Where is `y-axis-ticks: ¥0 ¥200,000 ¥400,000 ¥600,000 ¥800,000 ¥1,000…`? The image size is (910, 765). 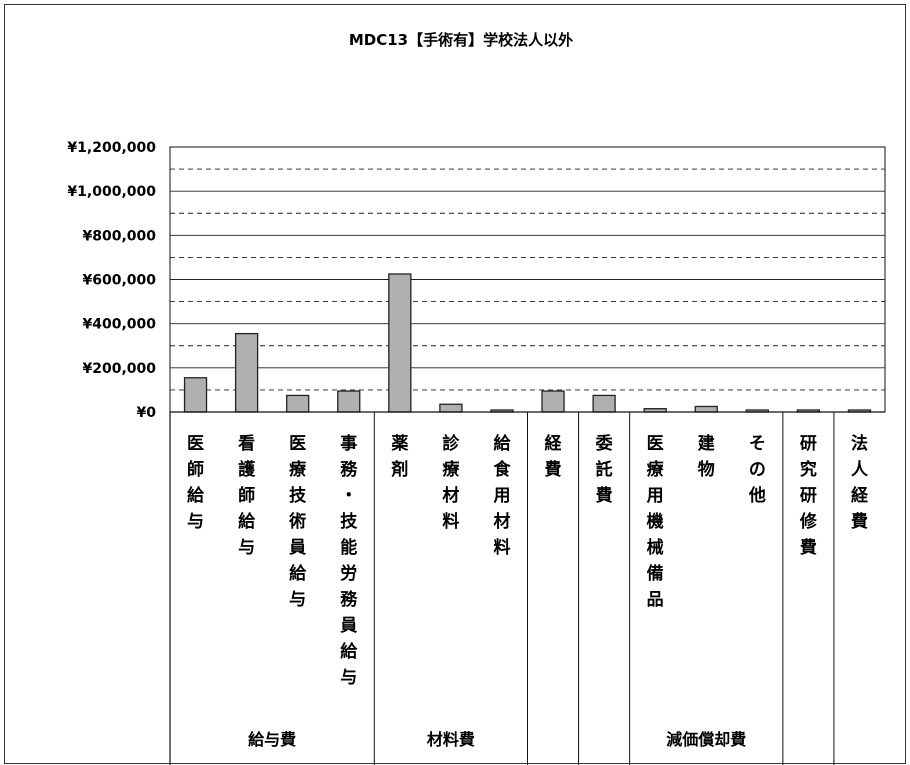 y-axis-ticks: ¥0 ¥200,000 ¥400,000 ¥600,000 ¥800,000 ¥1,000… is located at coordinates (111, 280).